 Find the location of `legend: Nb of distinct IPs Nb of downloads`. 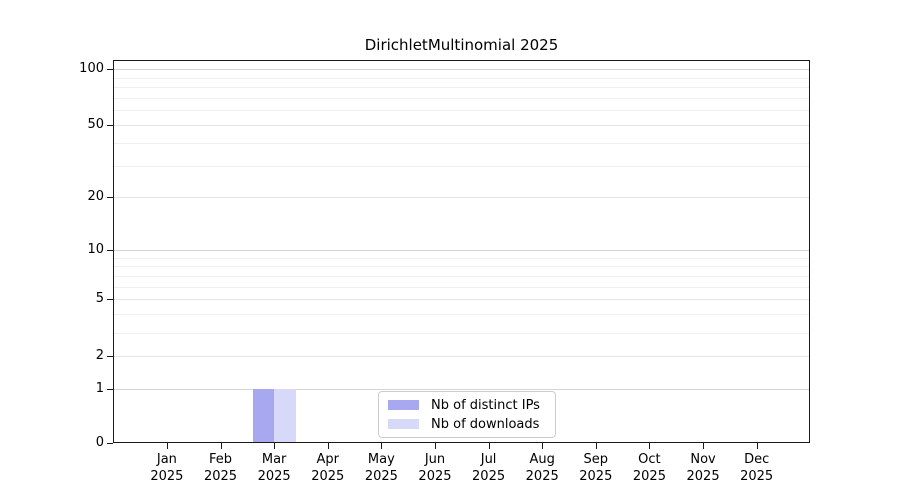

legend: Nb of distinct IPs Nb of downloads is located at coordinates (467, 414).